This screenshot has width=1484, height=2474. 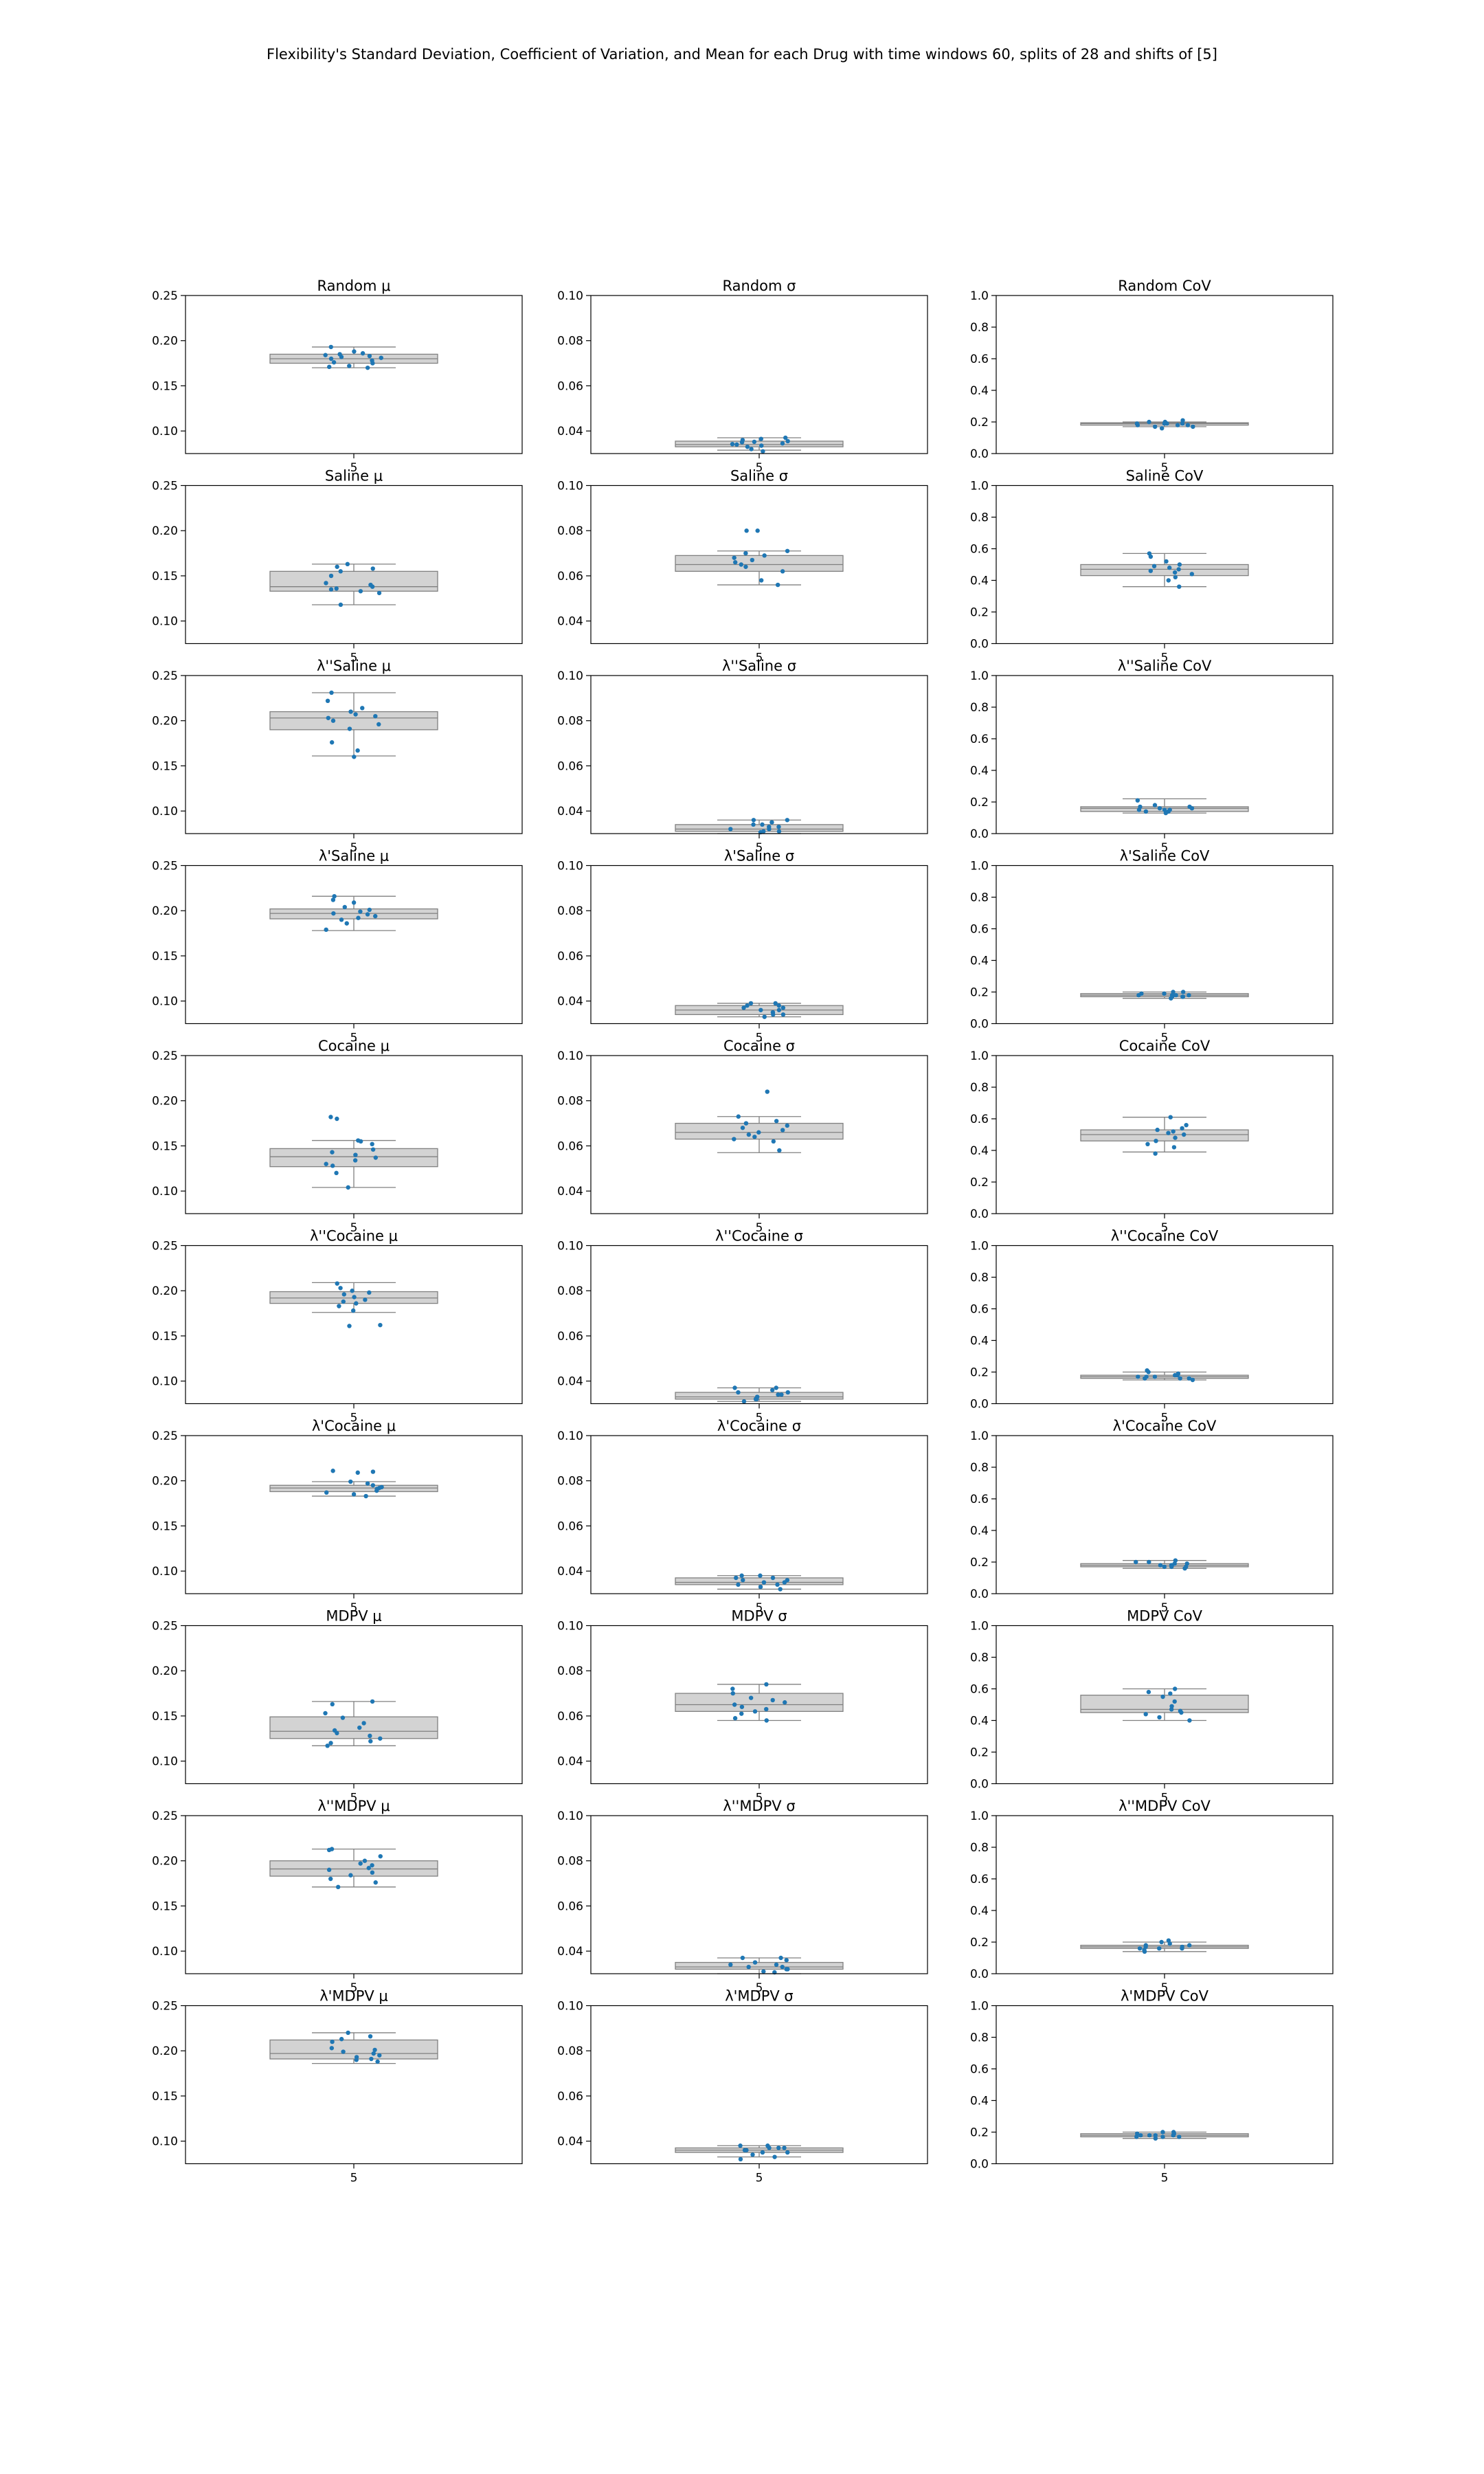 What do you see at coordinates (979, 1531) in the screenshot?
I see `y-tick-label: 0.4` at bounding box center [979, 1531].